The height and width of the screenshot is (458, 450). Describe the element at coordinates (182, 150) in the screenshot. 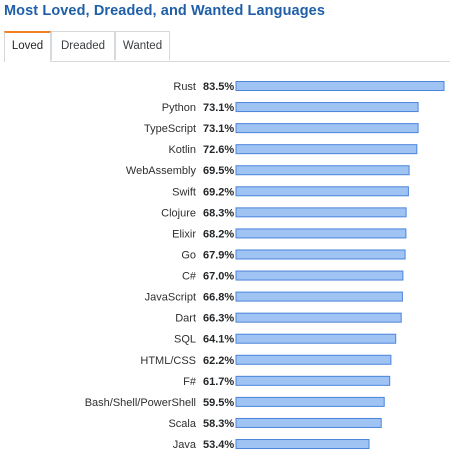

I see `category-label: Kotlin` at that location.